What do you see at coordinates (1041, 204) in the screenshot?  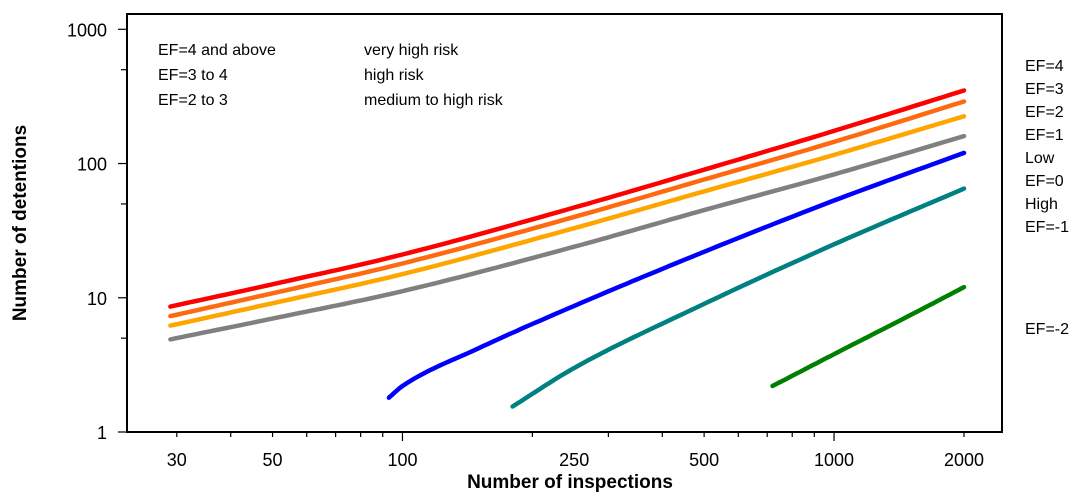 I see `right-label-high: High` at bounding box center [1041, 204].